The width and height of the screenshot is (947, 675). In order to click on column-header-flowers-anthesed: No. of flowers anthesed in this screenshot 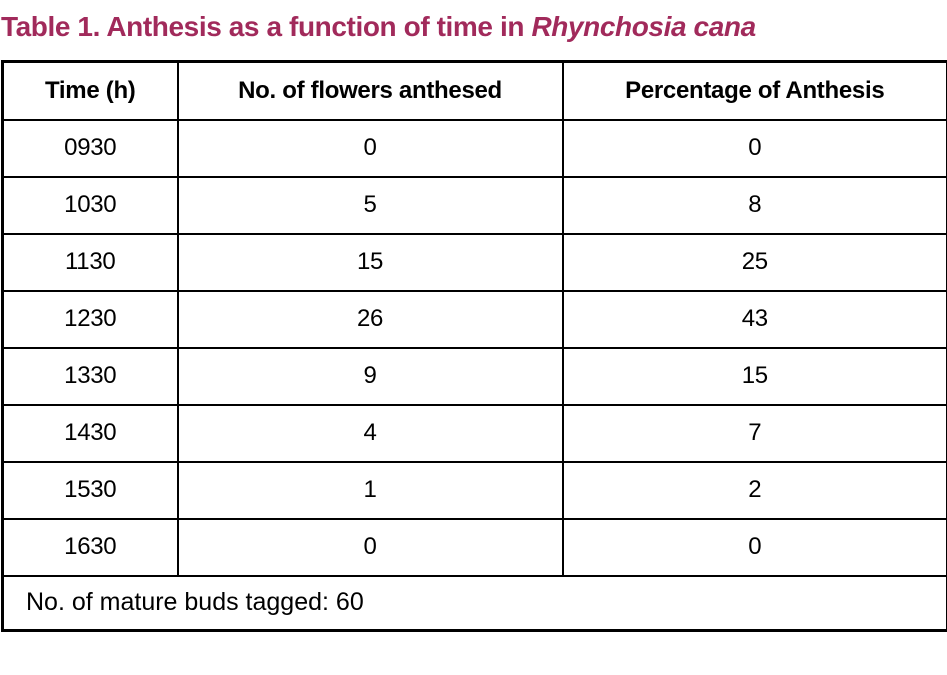, I will do `click(370, 90)`.